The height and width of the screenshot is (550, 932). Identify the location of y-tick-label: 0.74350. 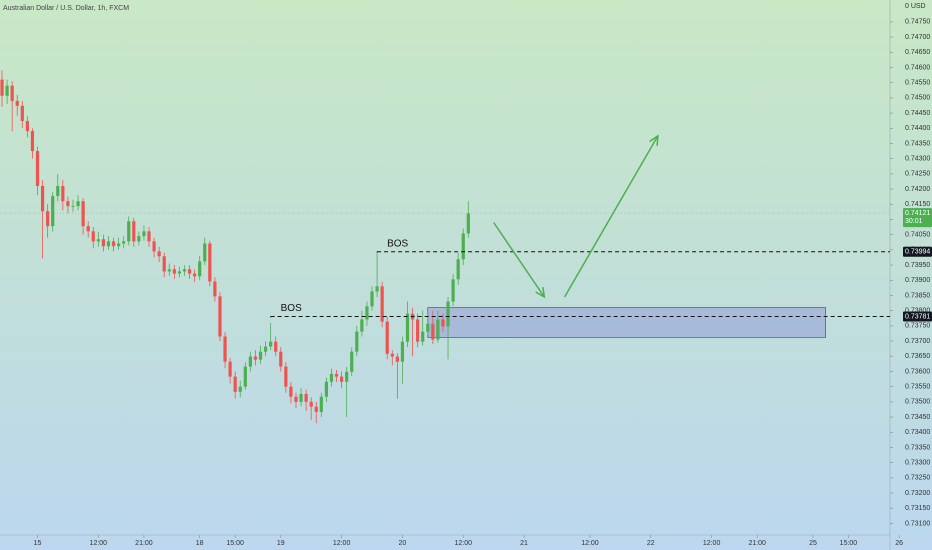
(917, 143).